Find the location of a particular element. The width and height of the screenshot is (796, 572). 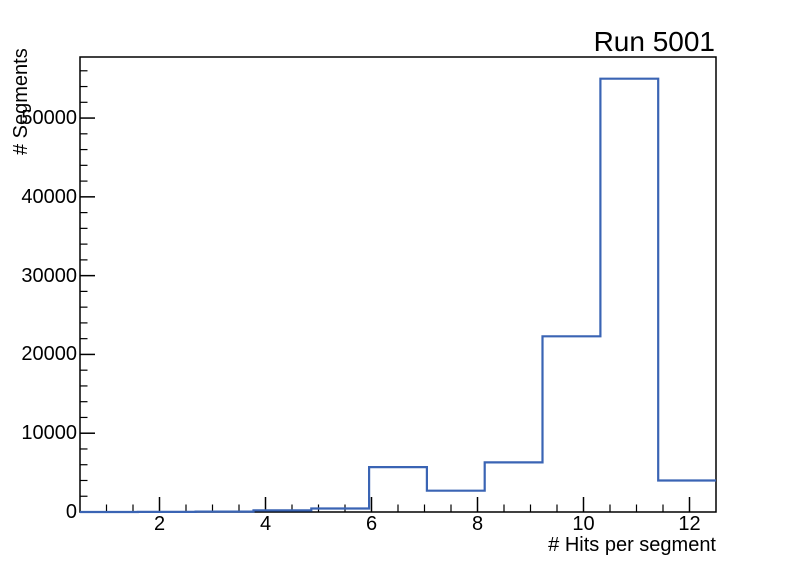

y-tick-label: 20000 is located at coordinates (49, 354).